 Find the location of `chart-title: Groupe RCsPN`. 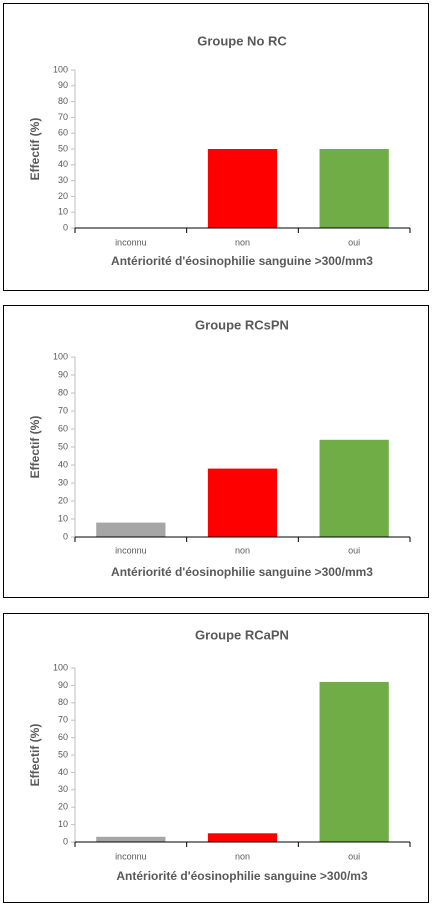

chart-title: Groupe RCsPN is located at coordinates (242, 324).